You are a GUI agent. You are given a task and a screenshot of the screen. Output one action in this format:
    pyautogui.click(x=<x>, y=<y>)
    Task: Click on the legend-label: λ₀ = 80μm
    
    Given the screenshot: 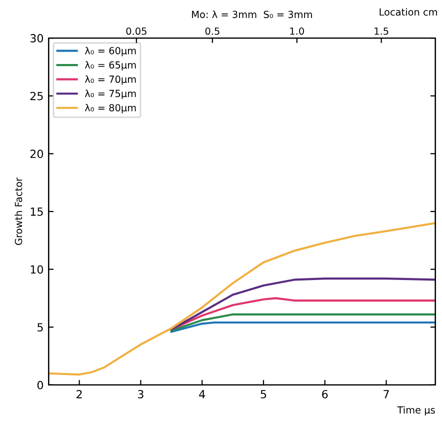 What is the action you would take?
    pyautogui.click(x=110, y=109)
    